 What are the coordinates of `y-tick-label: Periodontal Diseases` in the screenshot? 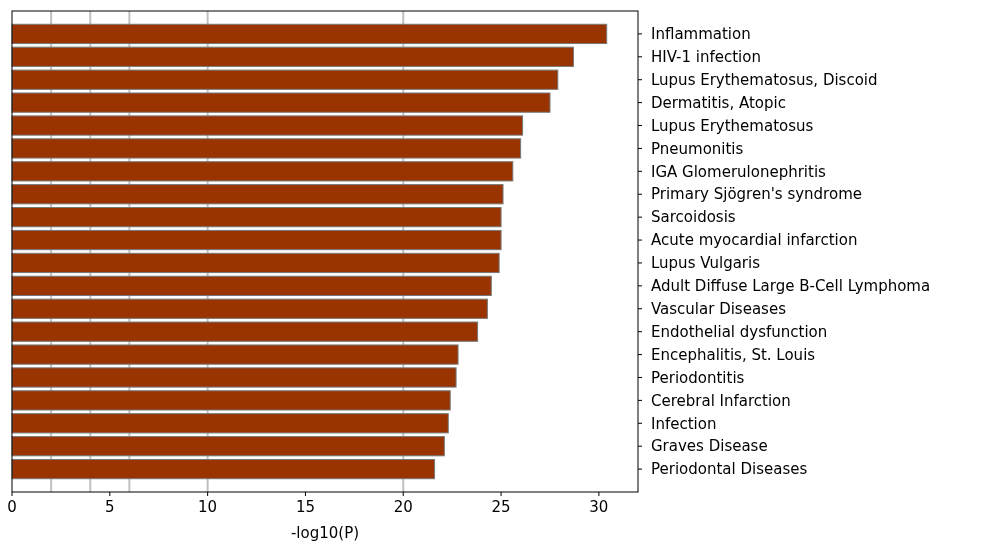 It's located at (729, 469).